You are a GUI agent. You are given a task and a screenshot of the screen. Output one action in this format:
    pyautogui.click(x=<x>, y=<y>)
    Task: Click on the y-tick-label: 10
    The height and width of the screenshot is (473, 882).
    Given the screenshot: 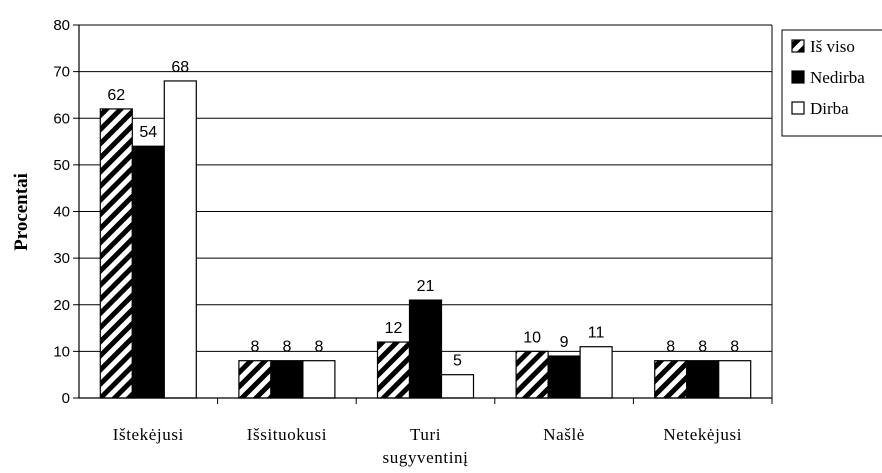 What is the action you would take?
    pyautogui.click(x=61, y=351)
    